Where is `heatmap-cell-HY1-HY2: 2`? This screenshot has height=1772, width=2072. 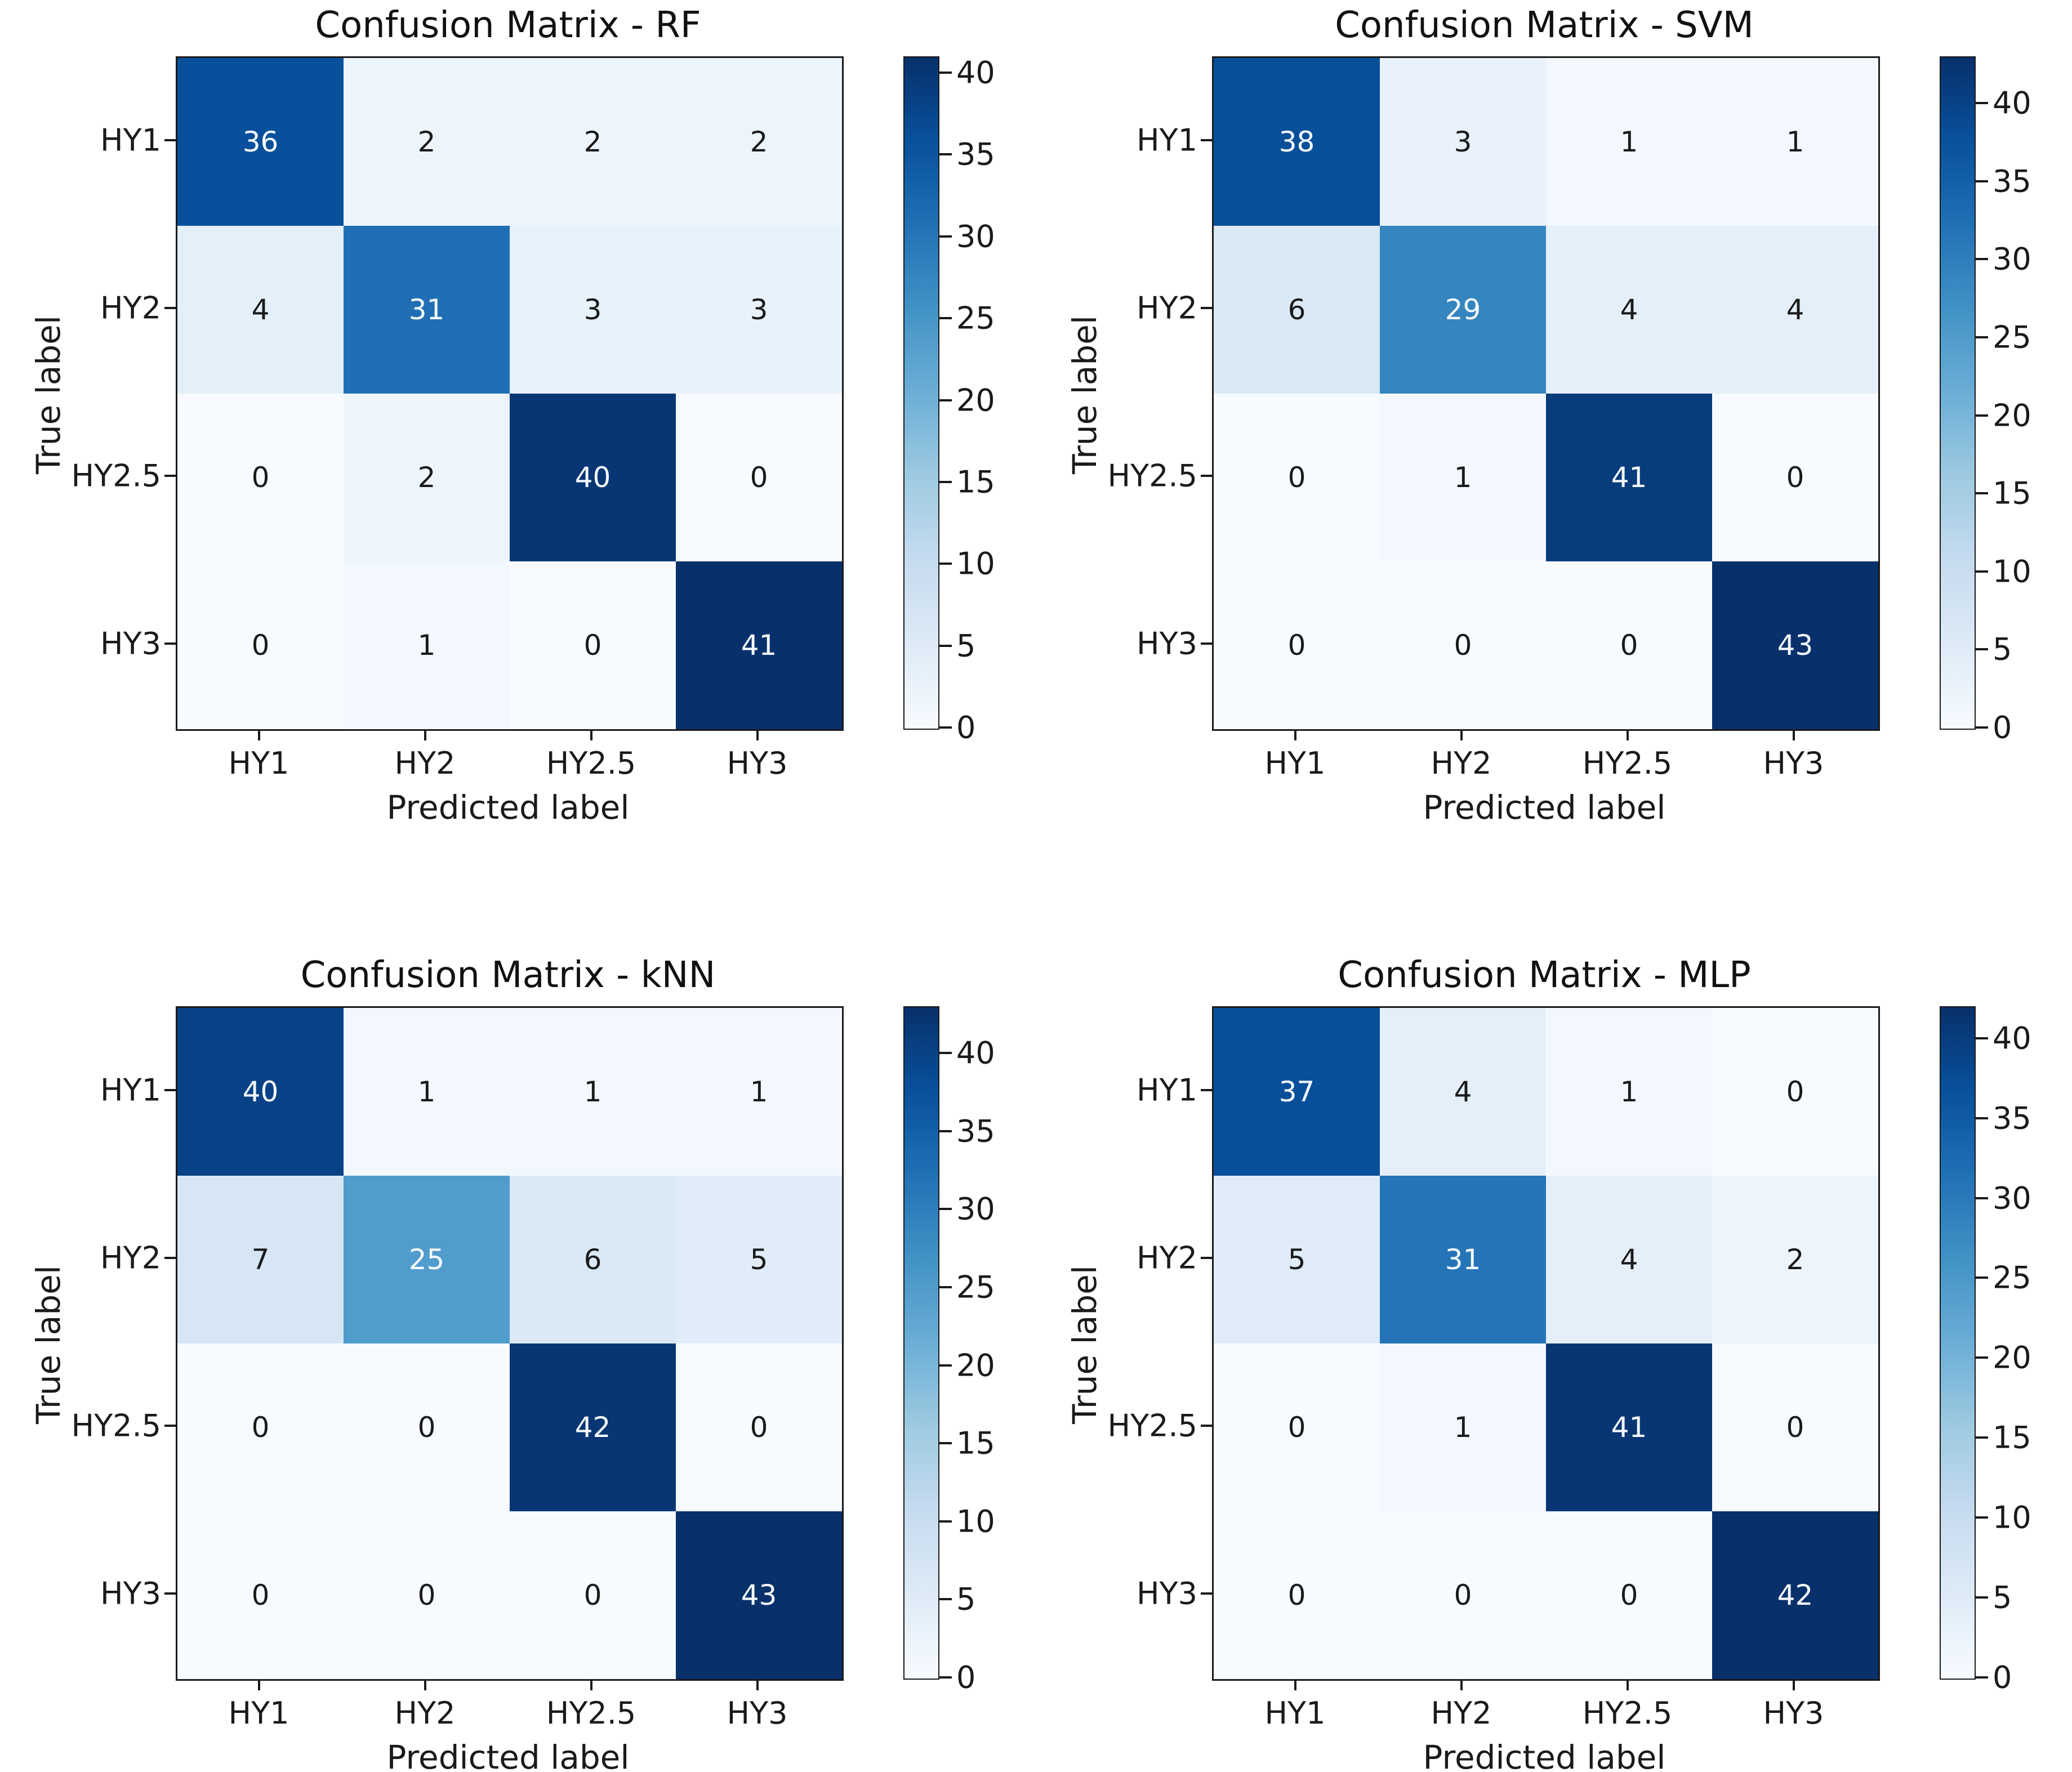
heatmap-cell-HY1-HY2: 2 is located at coordinates (427, 142).